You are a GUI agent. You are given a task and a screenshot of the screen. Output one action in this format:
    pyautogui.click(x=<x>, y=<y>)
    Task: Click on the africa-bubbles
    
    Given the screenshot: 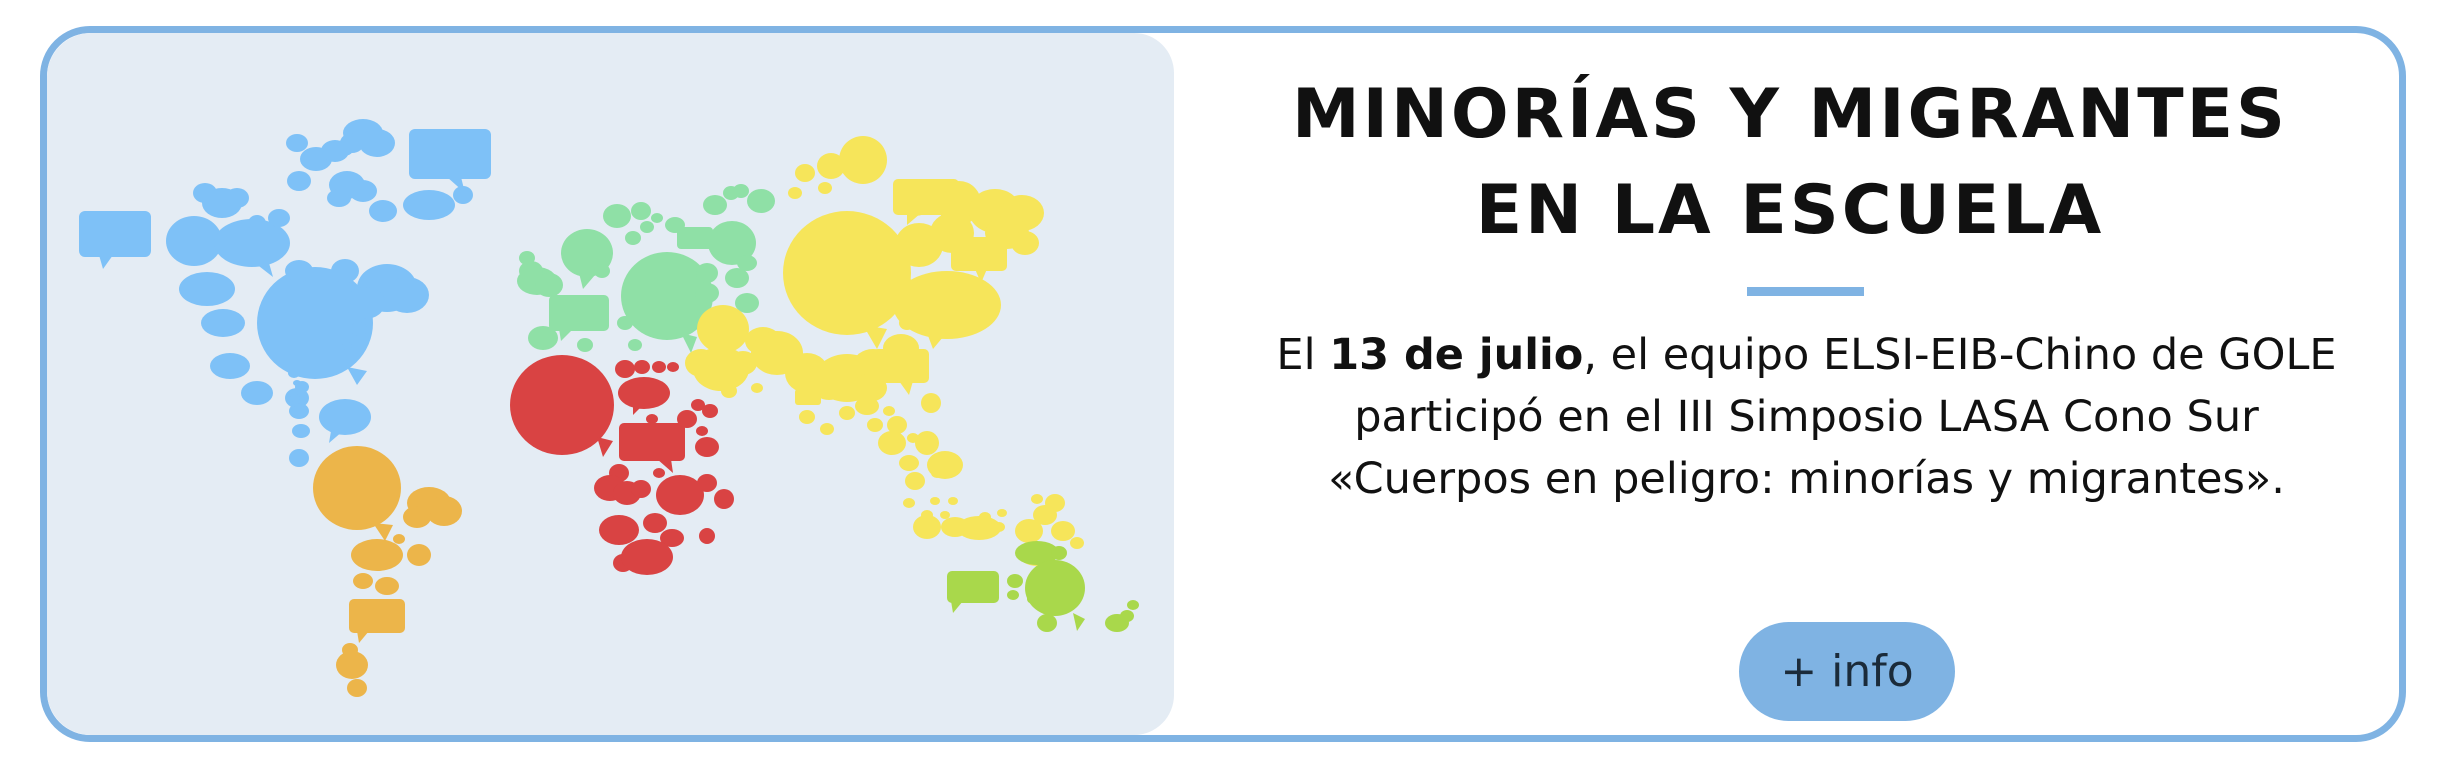 What is the action you would take?
    pyautogui.click(x=622, y=465)
    